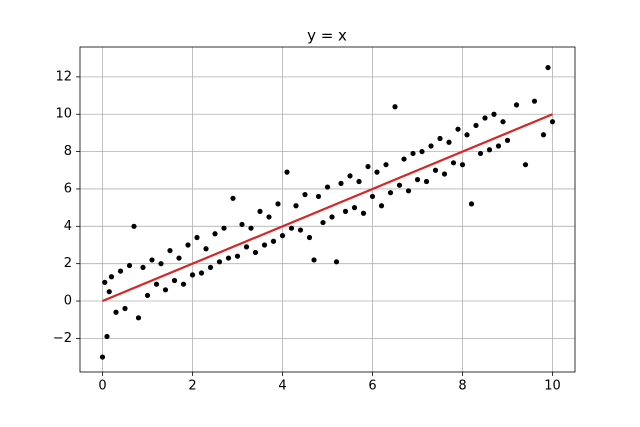 This screenshot has width=640, height=427. What do you see at coordinates (68, 263) in the screenshot?
I see `y-tick-label: 2` at bounding box center [68, 263].